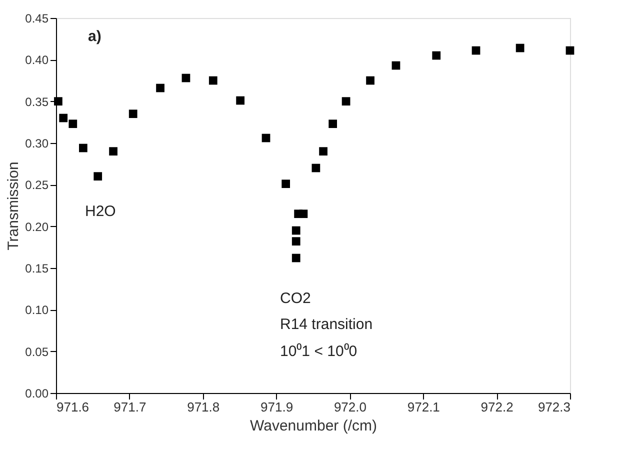 The width and height of the screenshot is (621, 456). Describe the element at coordinates (37, 101) in the screenshot. I see `y-tick-label: 0.35` at that location.